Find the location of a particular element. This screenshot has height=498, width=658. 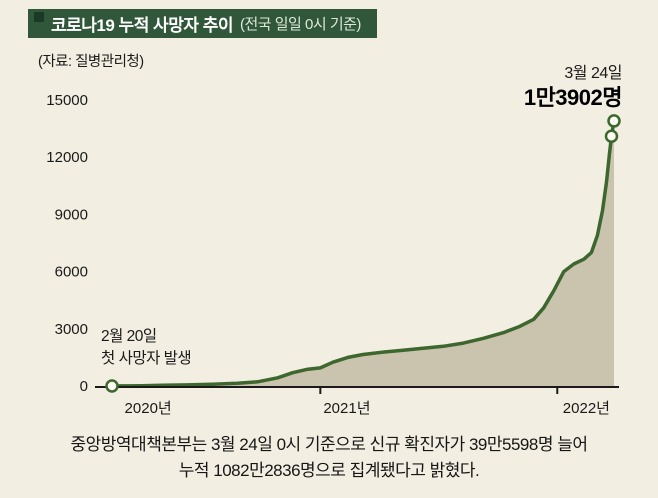

y-tick-label: 0 is located at coordinates (84, 386).